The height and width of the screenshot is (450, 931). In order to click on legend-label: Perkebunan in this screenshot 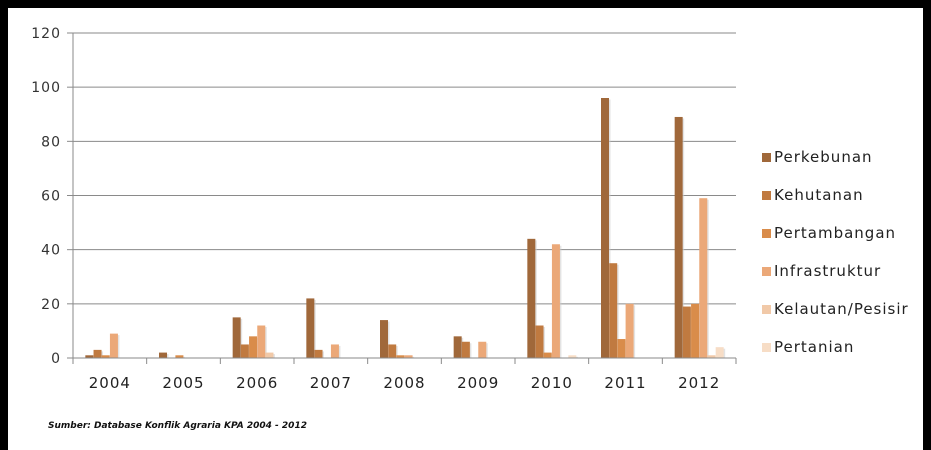, I will do `click(823, 157)`.